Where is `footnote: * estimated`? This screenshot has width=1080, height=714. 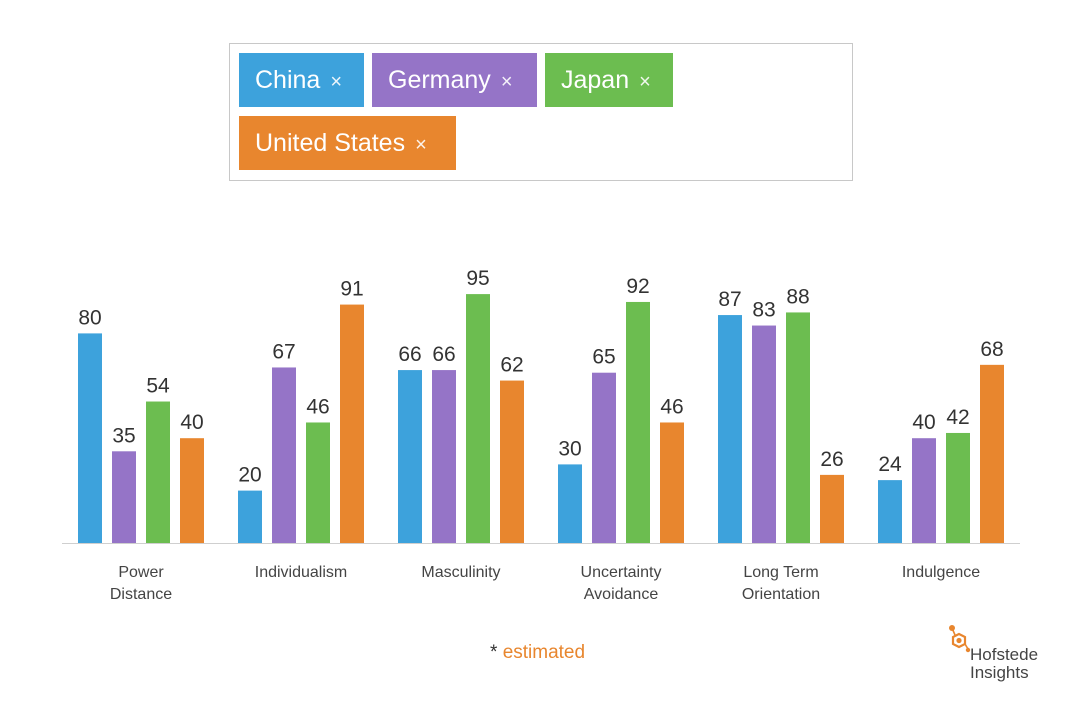
footnote: * estimated is located at coordinates (537, 653).